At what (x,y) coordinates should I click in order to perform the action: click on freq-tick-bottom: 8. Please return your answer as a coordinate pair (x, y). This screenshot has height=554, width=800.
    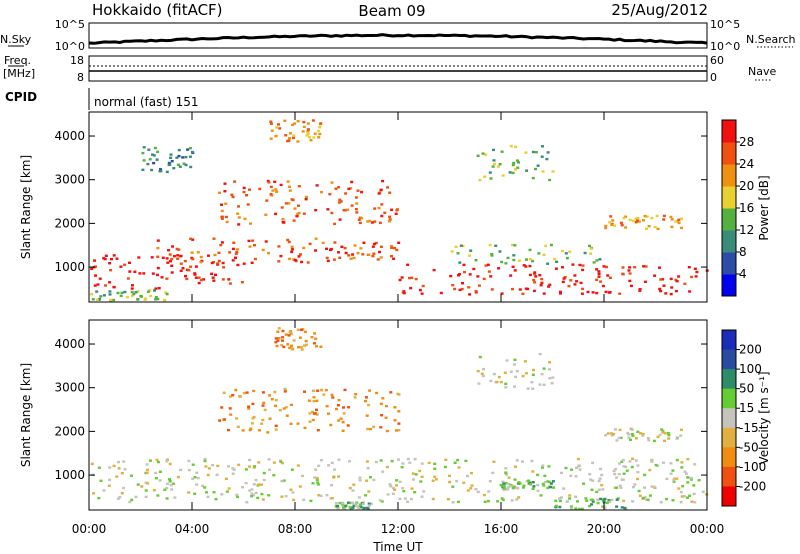
    Looking at the image, I should click on (80, 77).